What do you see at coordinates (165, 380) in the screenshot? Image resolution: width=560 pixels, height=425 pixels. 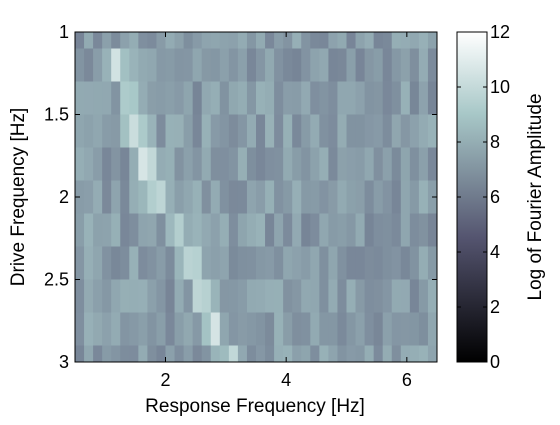 I see `x-tick-label: 2` at bounding box center [165, 380].